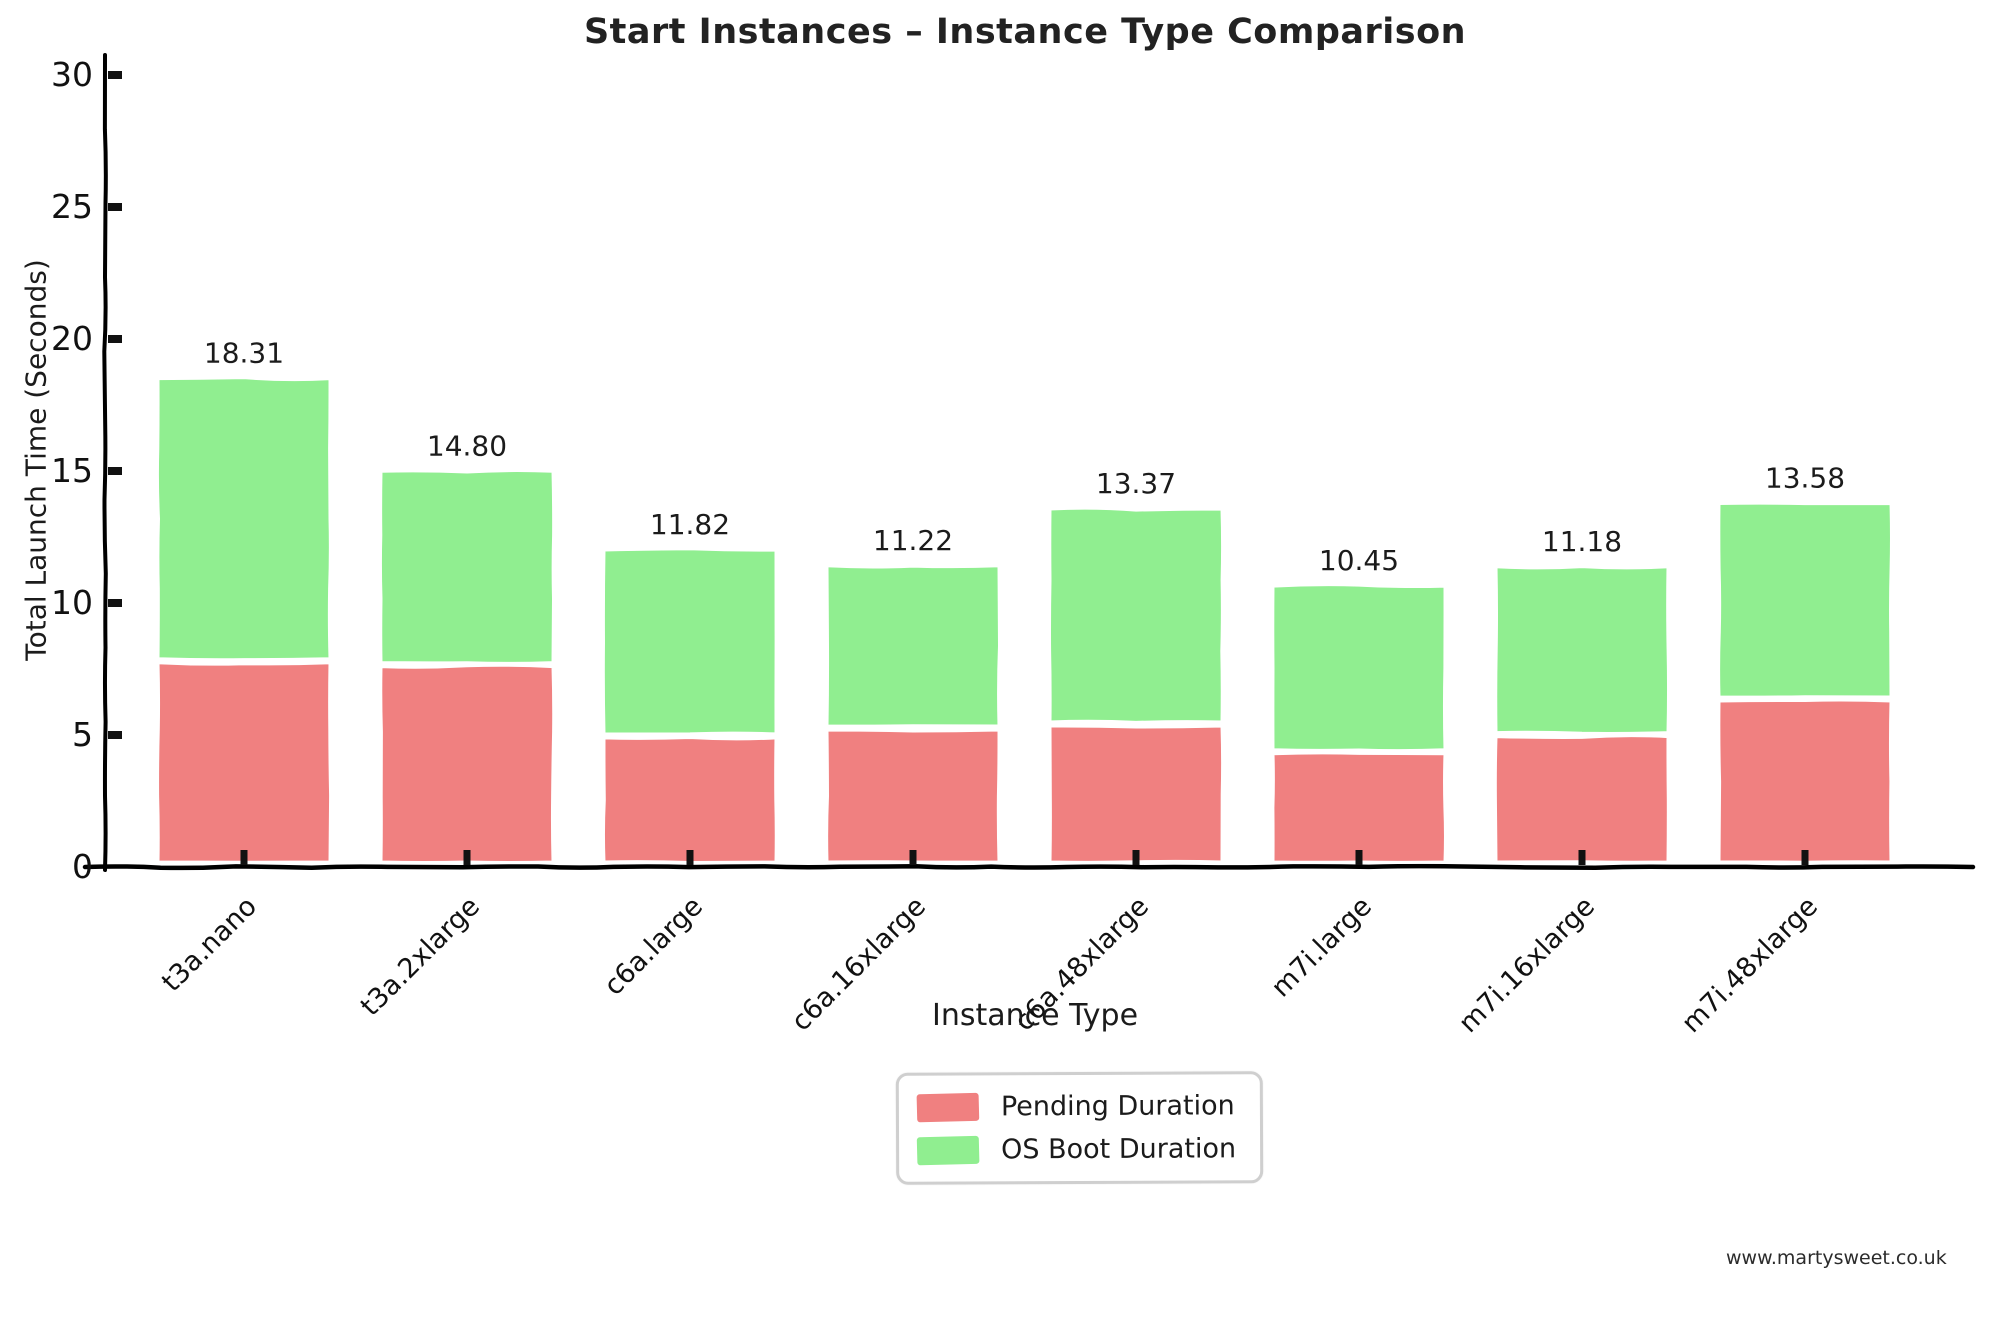 This screenshot has width=2000, height=1333. I want to click on bar-total-label: 11.18, so click(1582, 541).